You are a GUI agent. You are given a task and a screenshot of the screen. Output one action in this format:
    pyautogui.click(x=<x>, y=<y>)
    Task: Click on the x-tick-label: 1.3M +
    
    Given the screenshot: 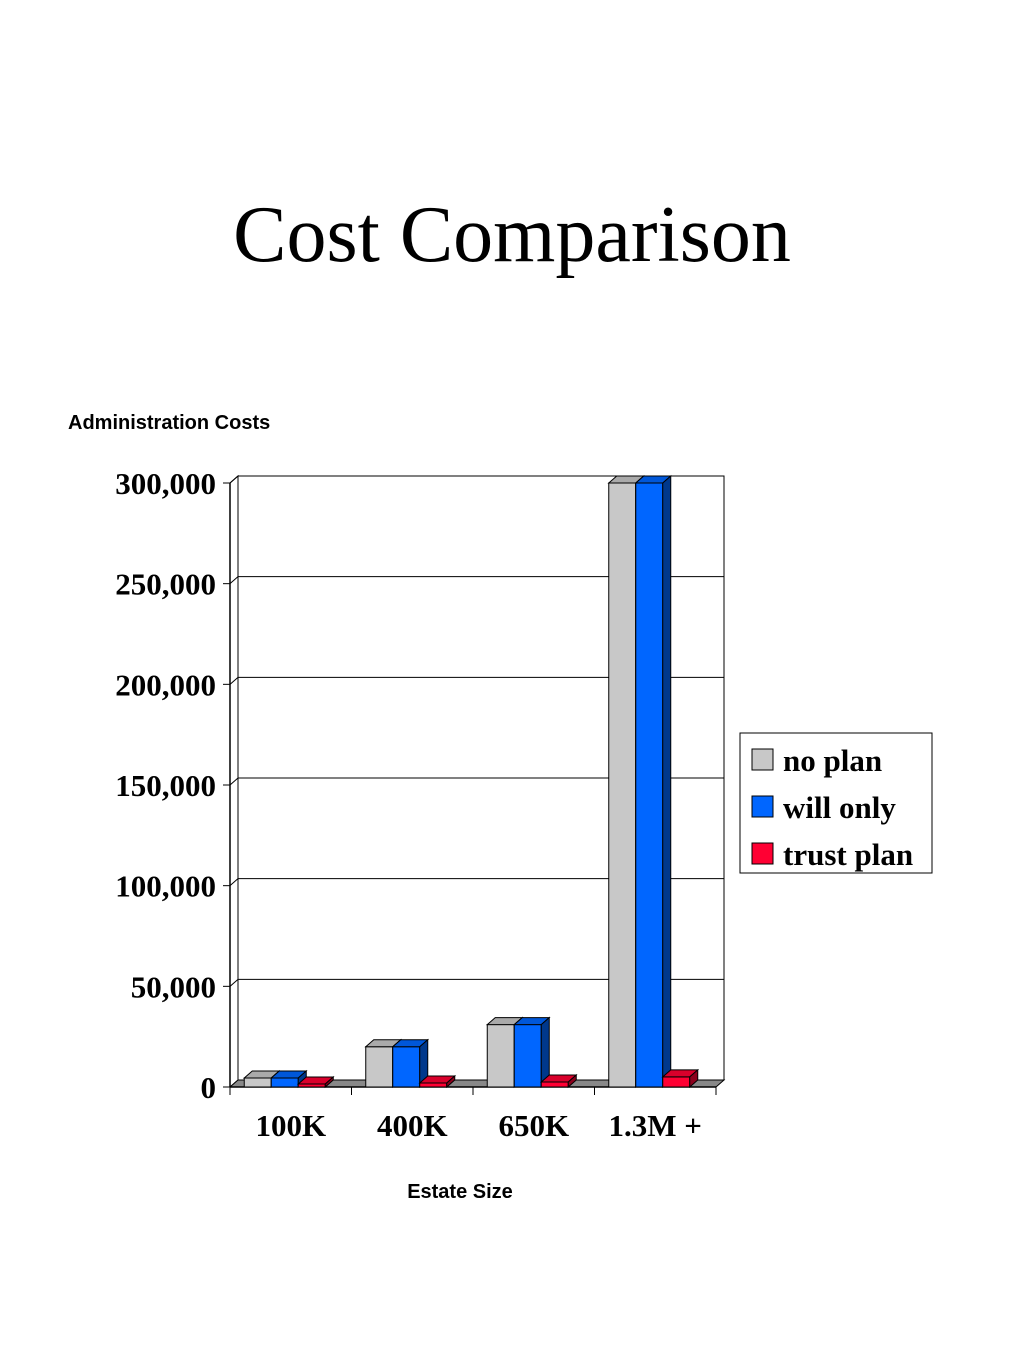 What is the action you would take?
    pyautogui.click(x=655, y=1125)
    